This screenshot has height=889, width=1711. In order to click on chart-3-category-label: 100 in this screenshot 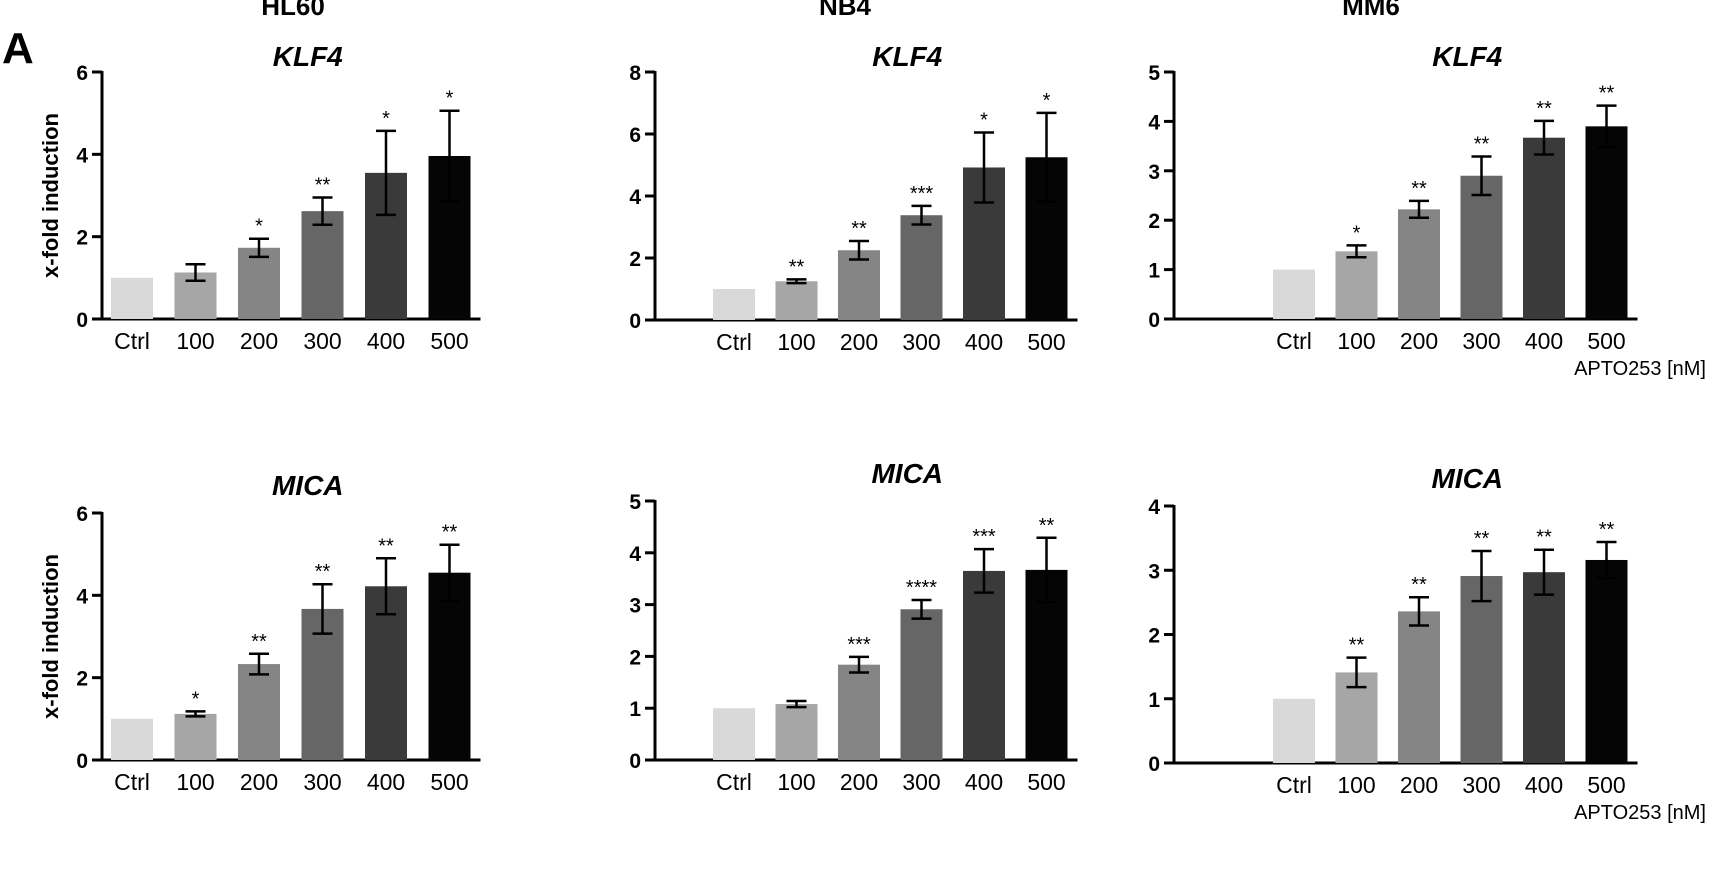, I will do `click(1356, 341)`.